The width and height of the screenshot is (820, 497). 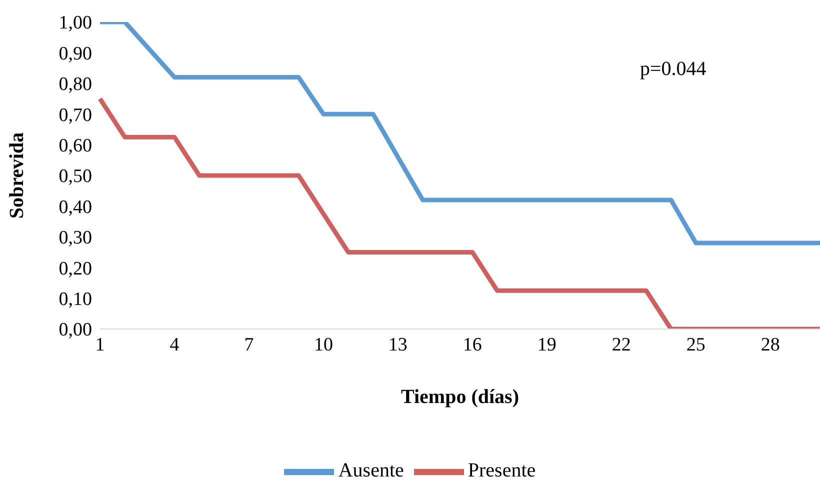 I want to click on y-tick-label: 0,50, so click(x=75, y=177).